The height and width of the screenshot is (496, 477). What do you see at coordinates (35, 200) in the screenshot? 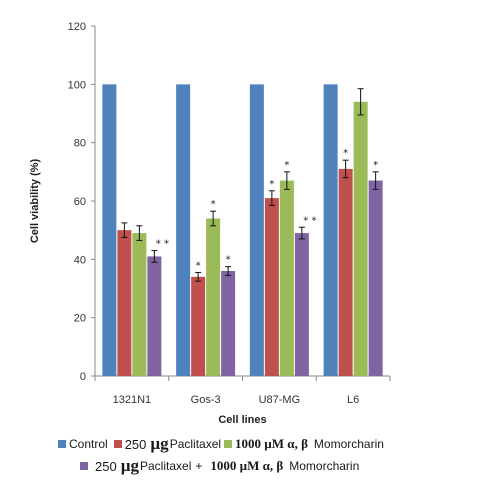
I see `y-axis-title: Cell viability (%)` at bounding box center [35, 200].